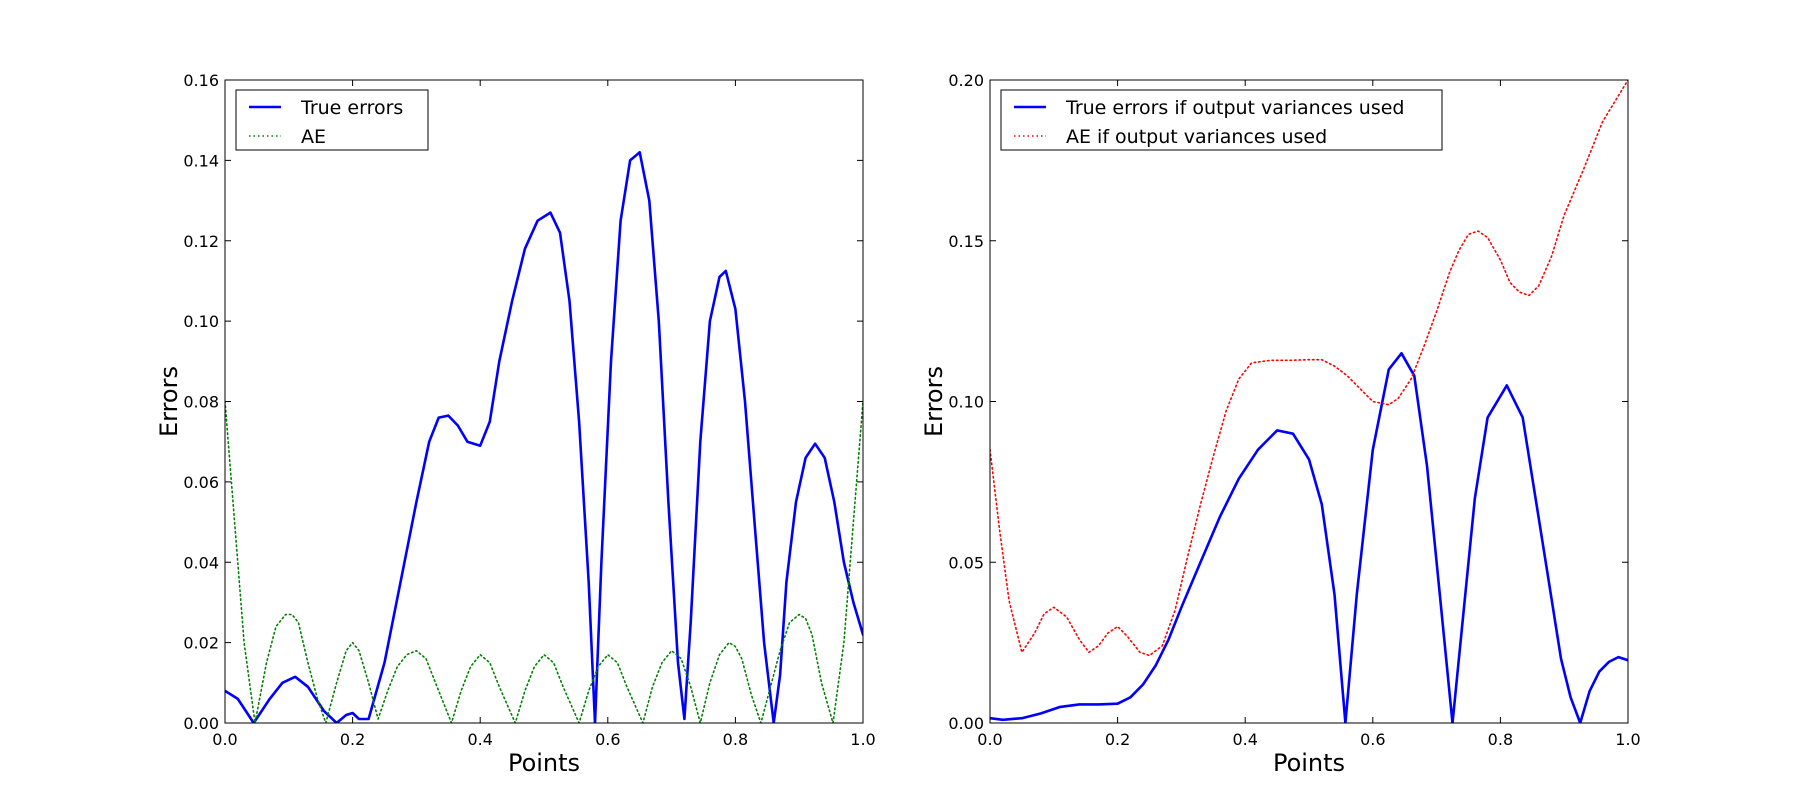 This screenshot has height=800, width=1800. I want to click on legend-label-1: True errors if output variances used, so click(1234, 108).